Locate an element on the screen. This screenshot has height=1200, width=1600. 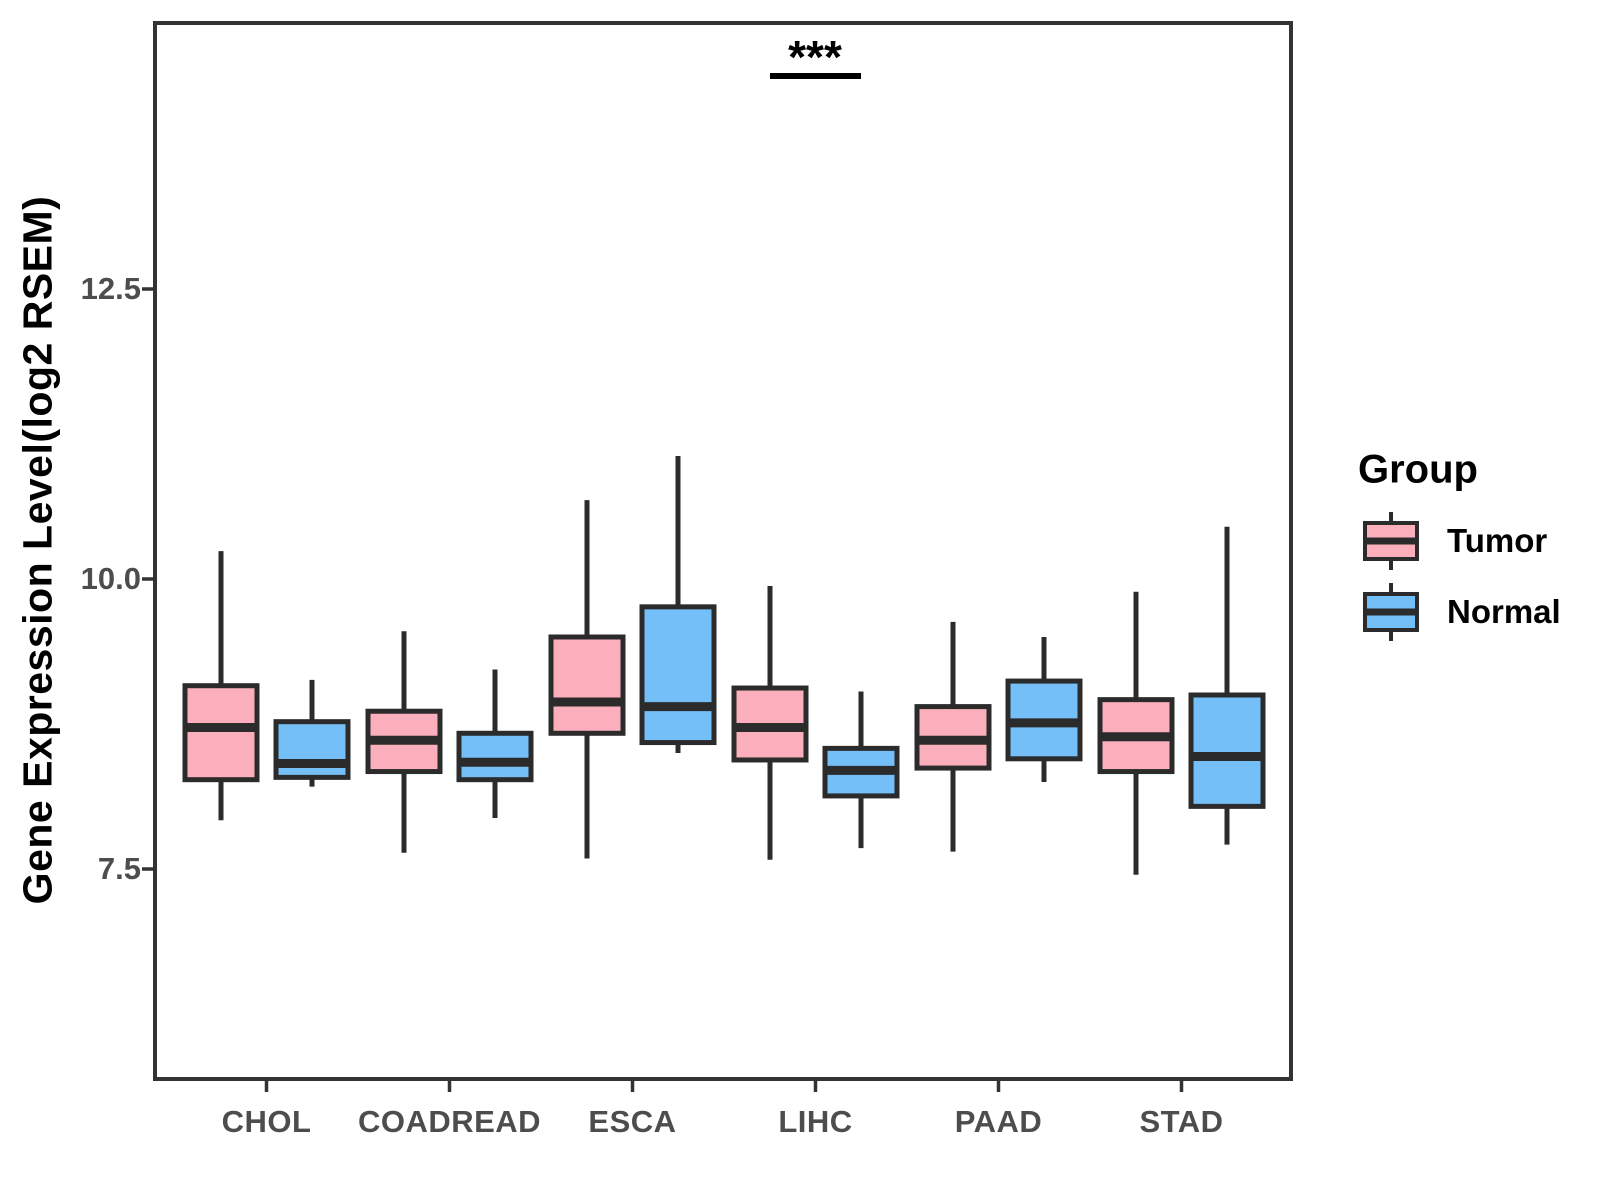
x-tick-label-stad: STAD is located at coordinates (1181, 1121).